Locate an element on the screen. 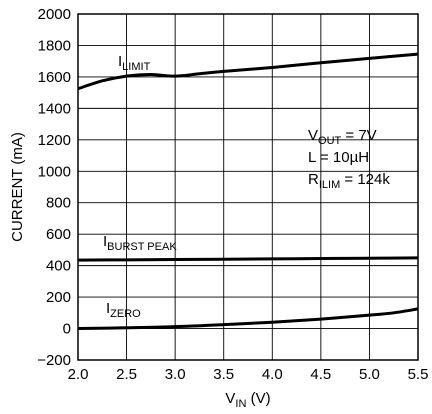 This screenshot has height=414, width=432. annotation-line: L = 10µH is located at coordinates (338, 157).